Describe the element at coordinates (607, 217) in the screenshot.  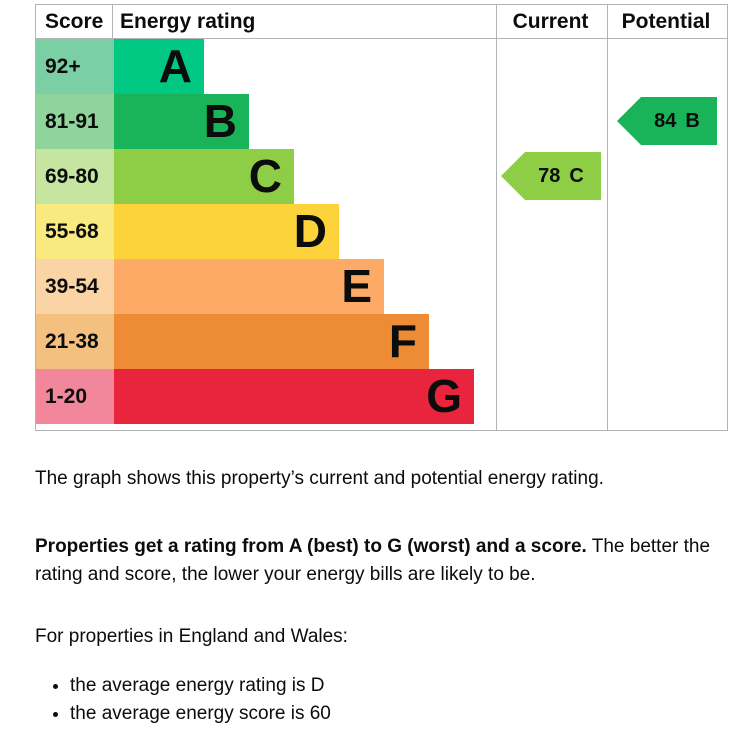
I see `potential-column-divider` at that location.